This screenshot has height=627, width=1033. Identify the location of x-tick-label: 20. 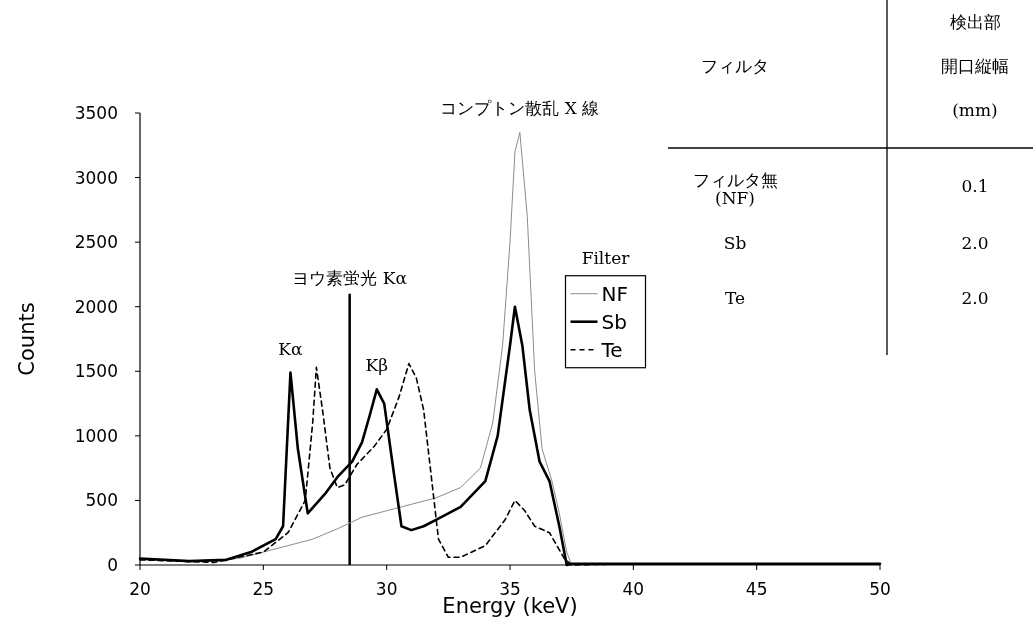
(140, 589).